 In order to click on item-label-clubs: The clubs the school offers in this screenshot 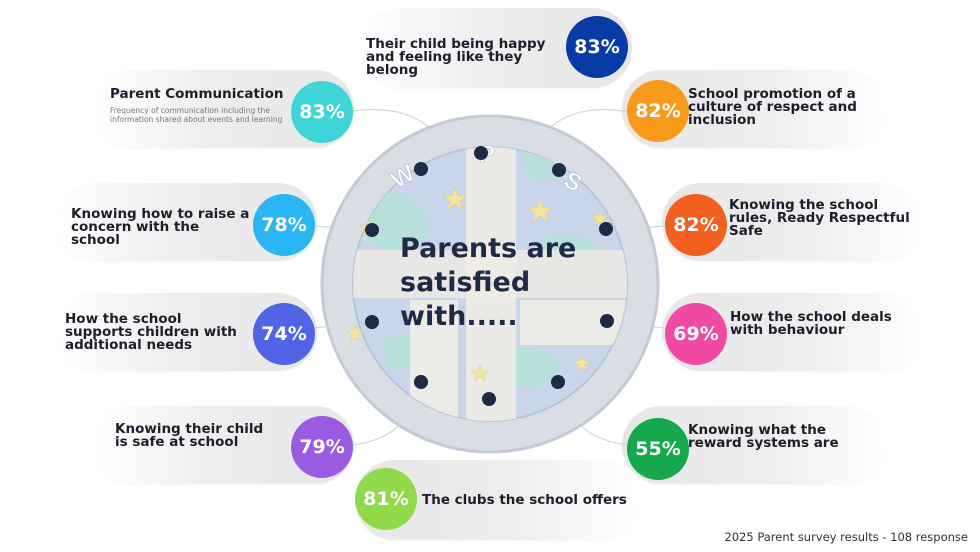, I will do `click(524, 500)`.